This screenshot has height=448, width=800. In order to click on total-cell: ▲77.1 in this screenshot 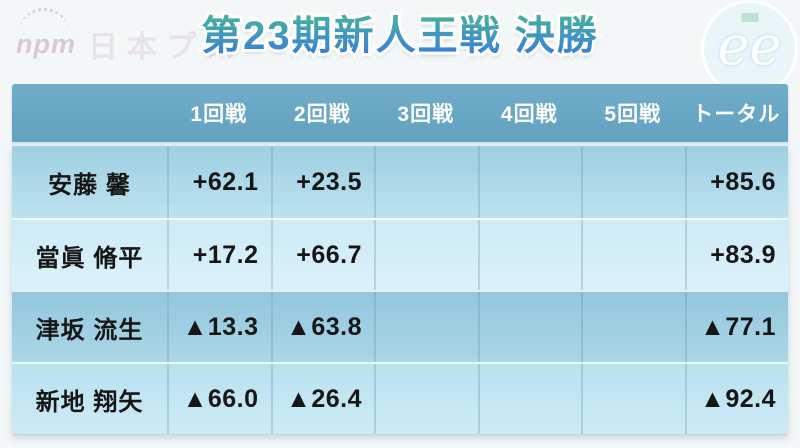, I will do `click(736, 327)`.